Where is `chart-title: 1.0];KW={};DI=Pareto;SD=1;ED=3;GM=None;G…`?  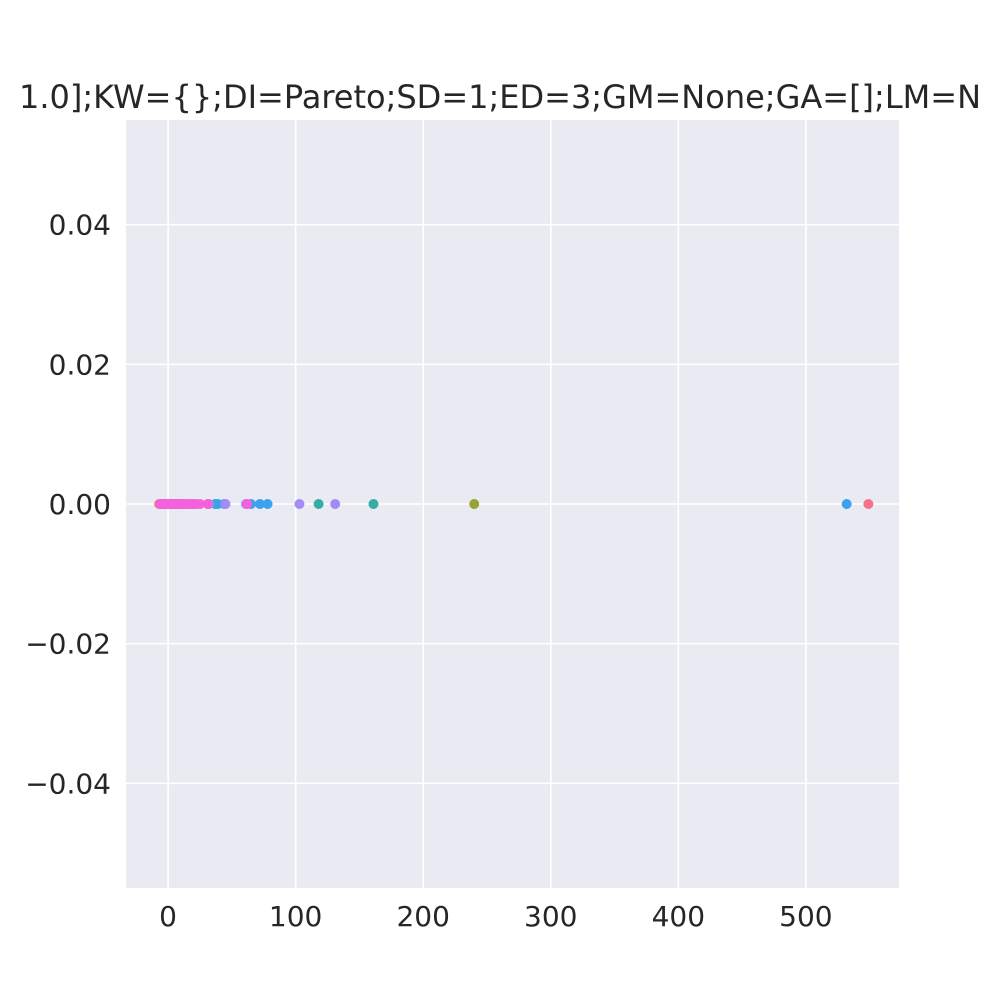 chart-title: 1.0];KW={};DI=Pareto;SD=1;ED=3;GM=None;G… is located at coordinates (500, 97).